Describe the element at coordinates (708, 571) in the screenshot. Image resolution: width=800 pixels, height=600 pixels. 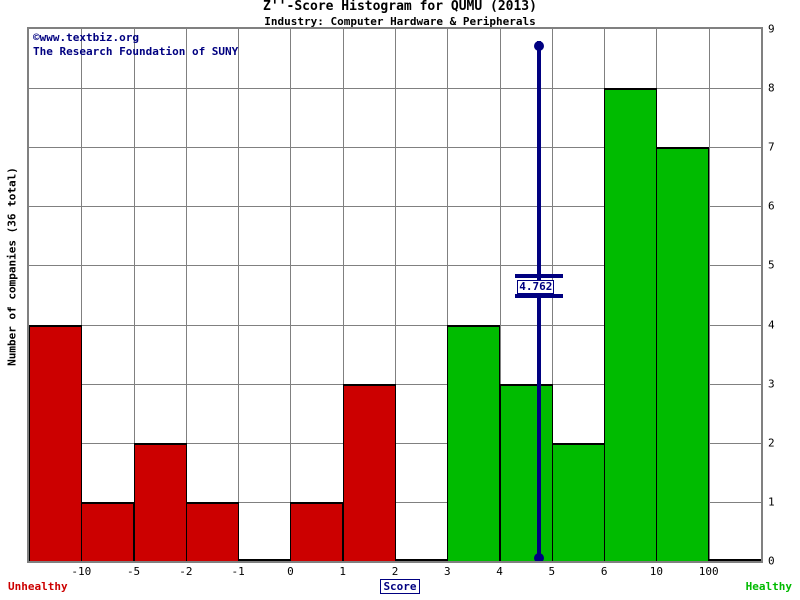
I see `x-tick-label: 100` at that location.